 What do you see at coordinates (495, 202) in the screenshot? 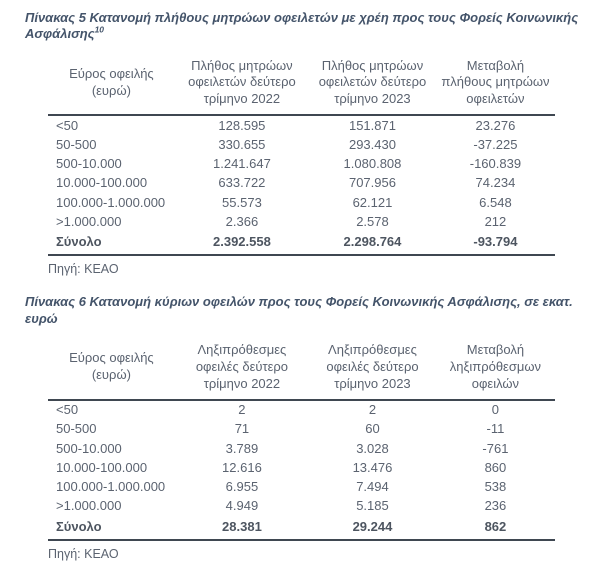
I see `value-cell: 6.548` at bounding box center [495, 202].